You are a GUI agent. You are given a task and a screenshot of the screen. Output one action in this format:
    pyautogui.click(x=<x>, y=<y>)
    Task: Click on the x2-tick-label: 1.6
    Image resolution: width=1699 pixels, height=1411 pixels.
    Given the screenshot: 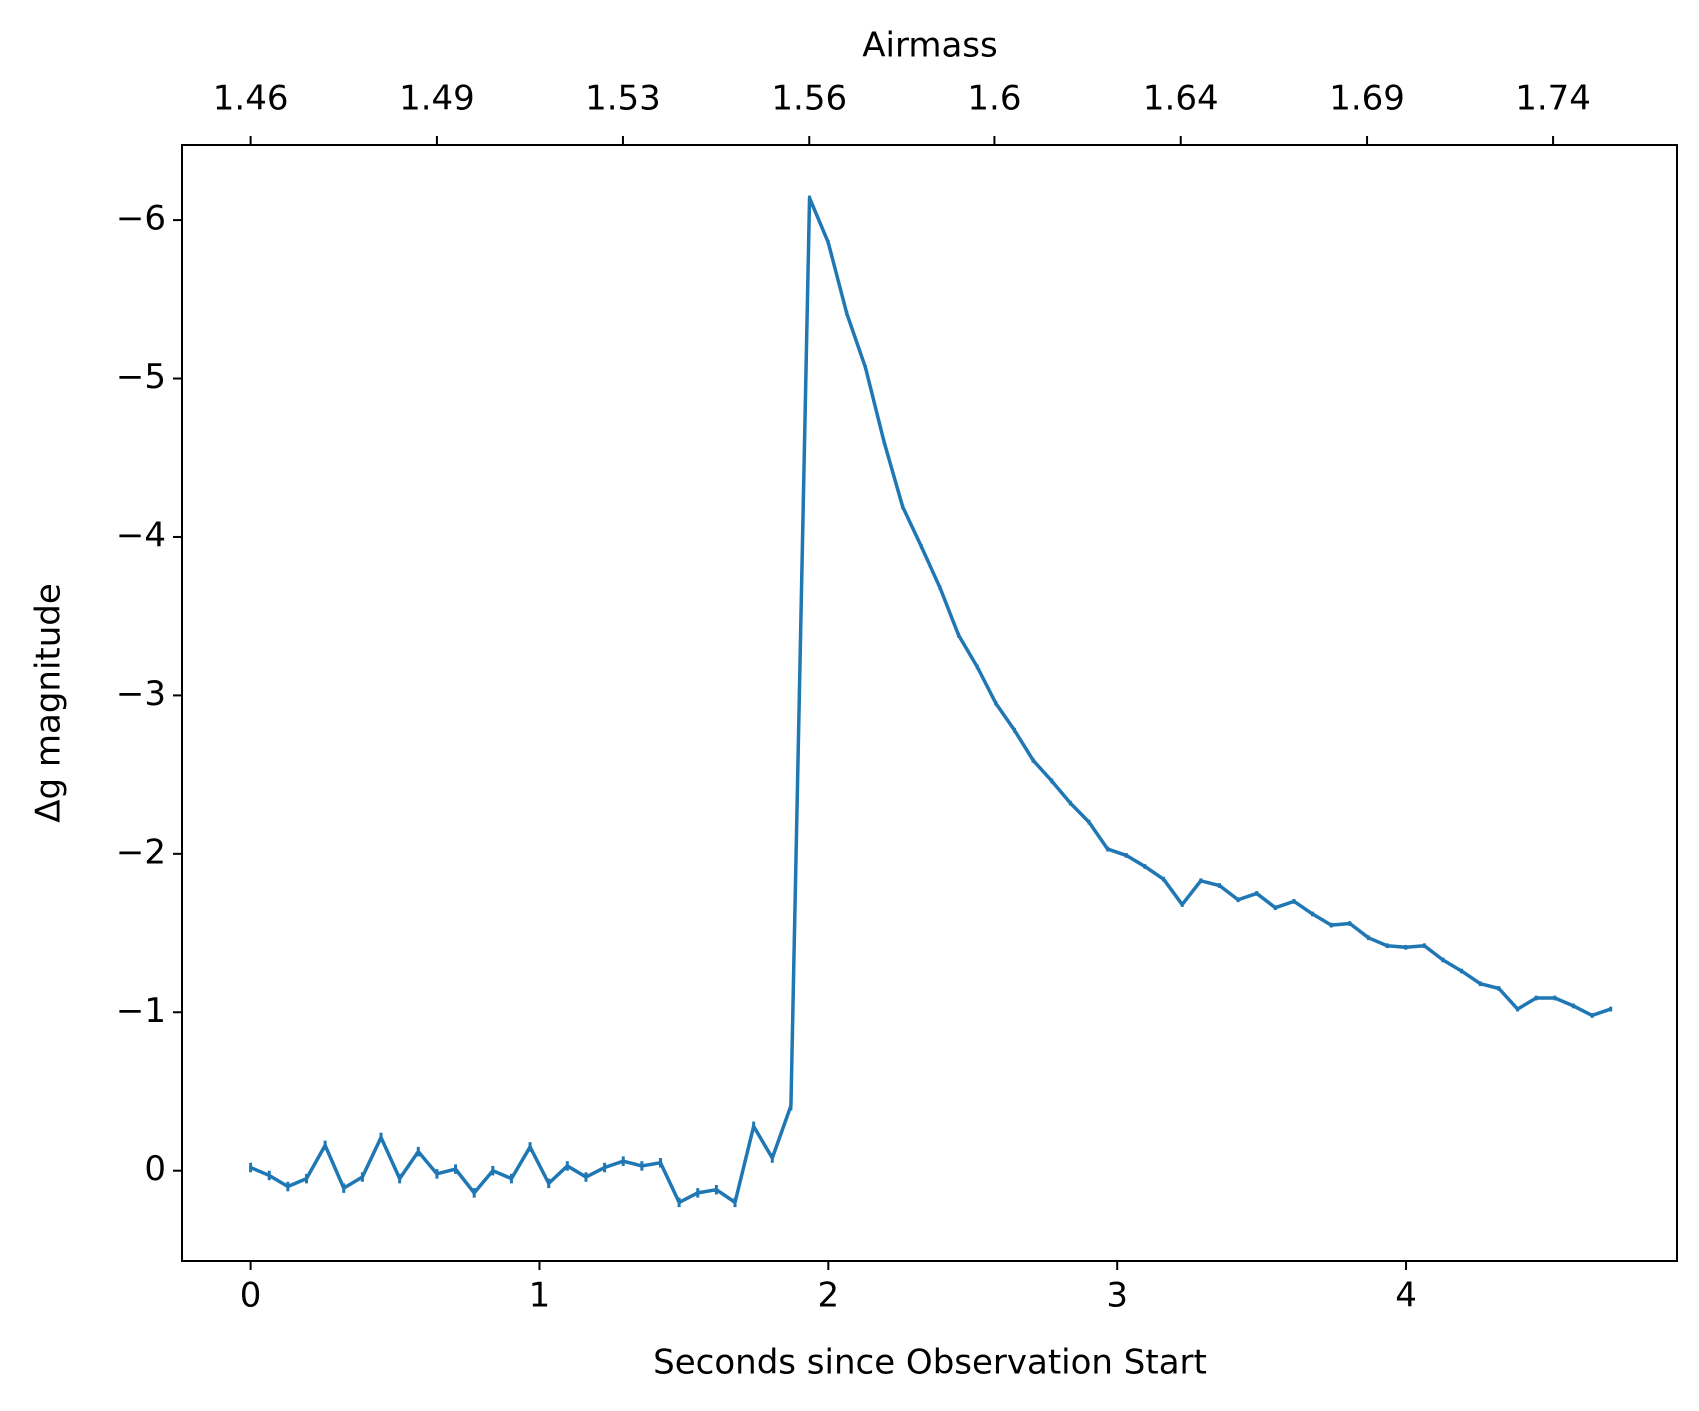 What is the action you would take?
    pyautogui.click(x=994, y=99)
    